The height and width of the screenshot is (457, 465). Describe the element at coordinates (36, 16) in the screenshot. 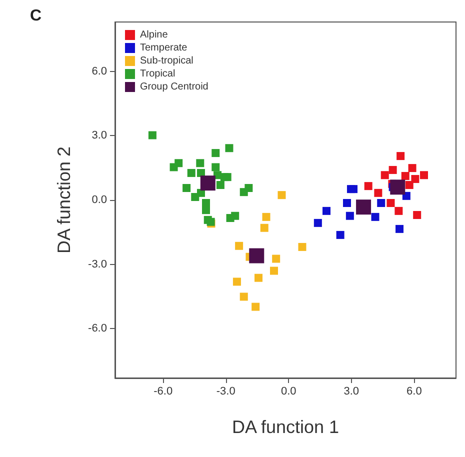

I see `text: C` at that location.